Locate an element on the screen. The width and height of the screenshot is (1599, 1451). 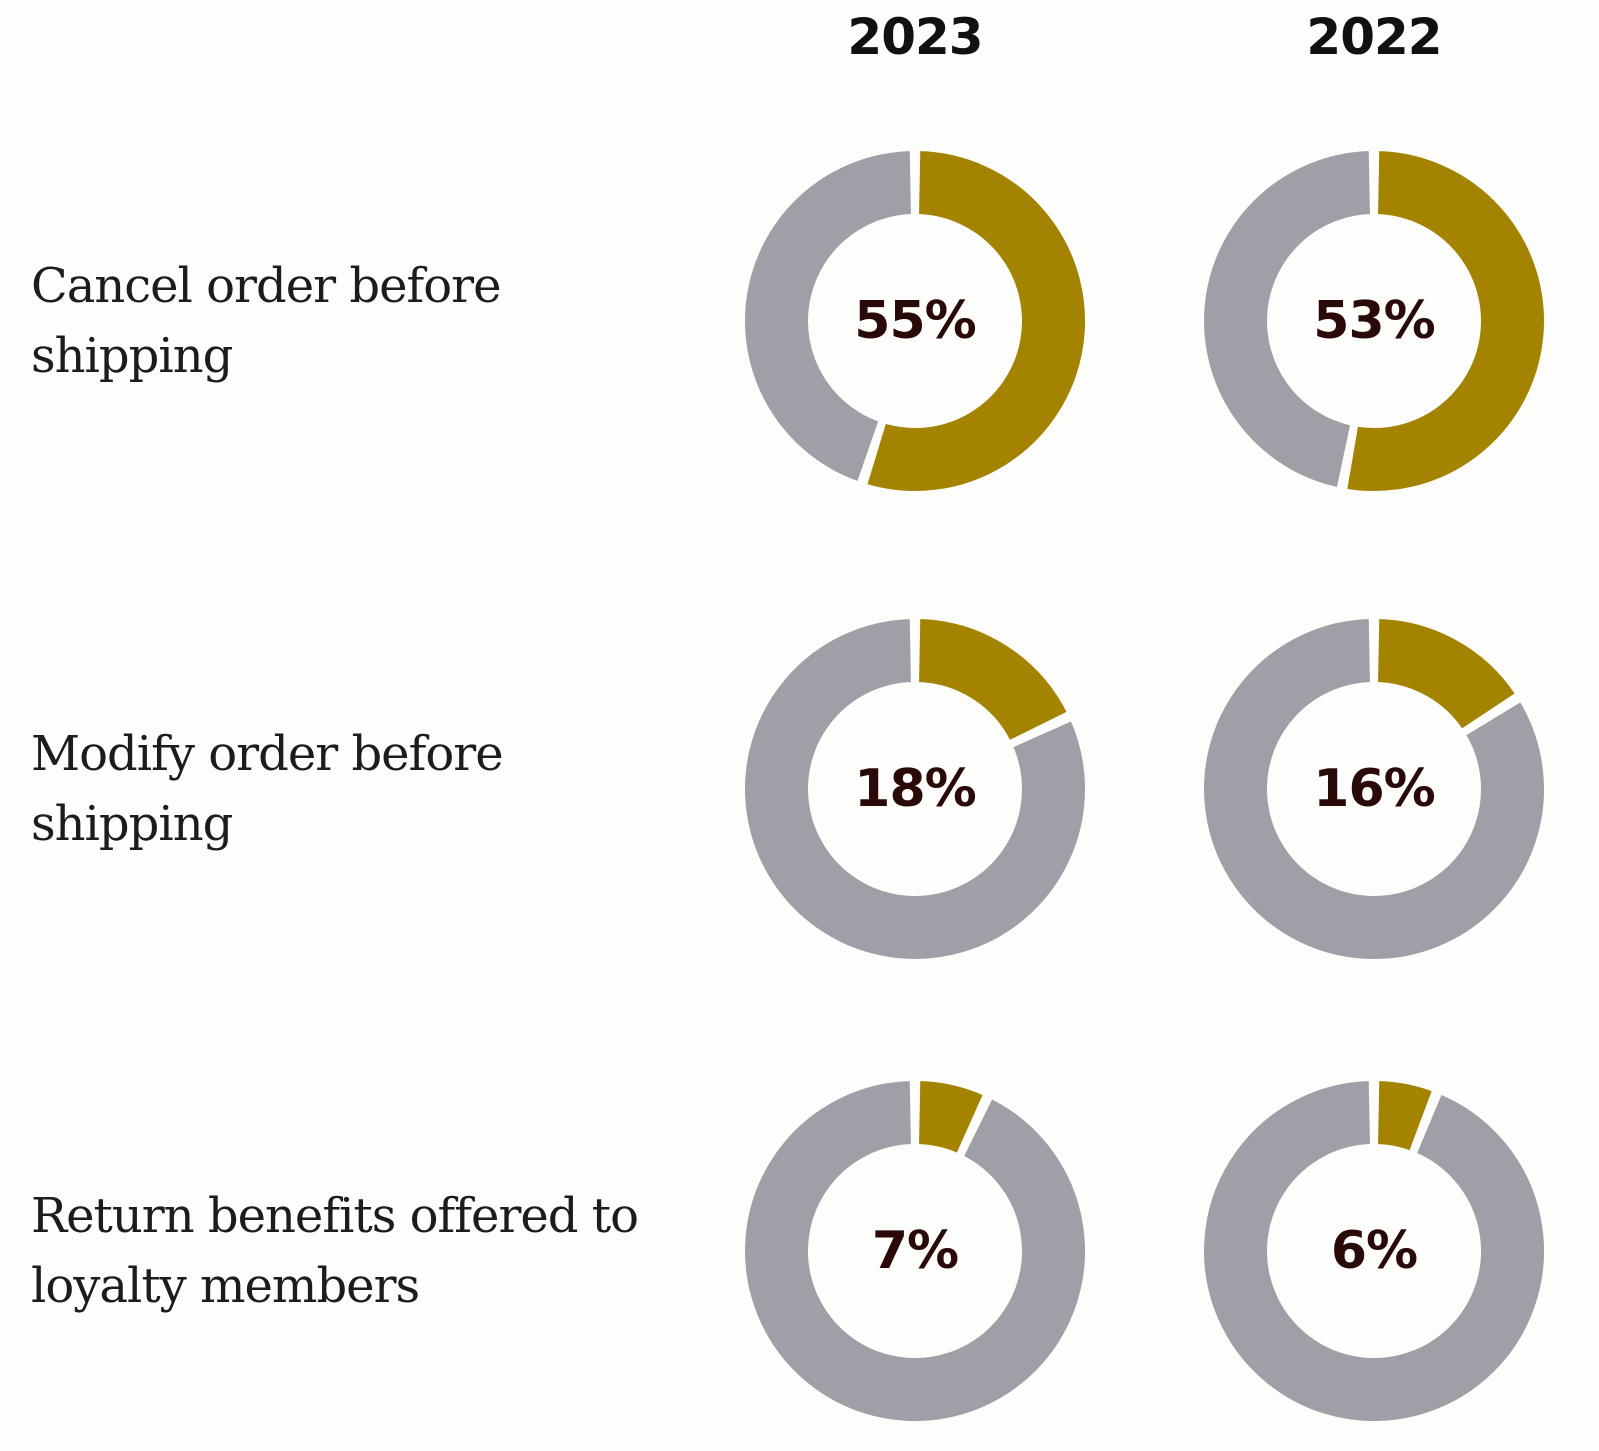
donut-remainder-row0-2023 is located at coordinates (828, 316).